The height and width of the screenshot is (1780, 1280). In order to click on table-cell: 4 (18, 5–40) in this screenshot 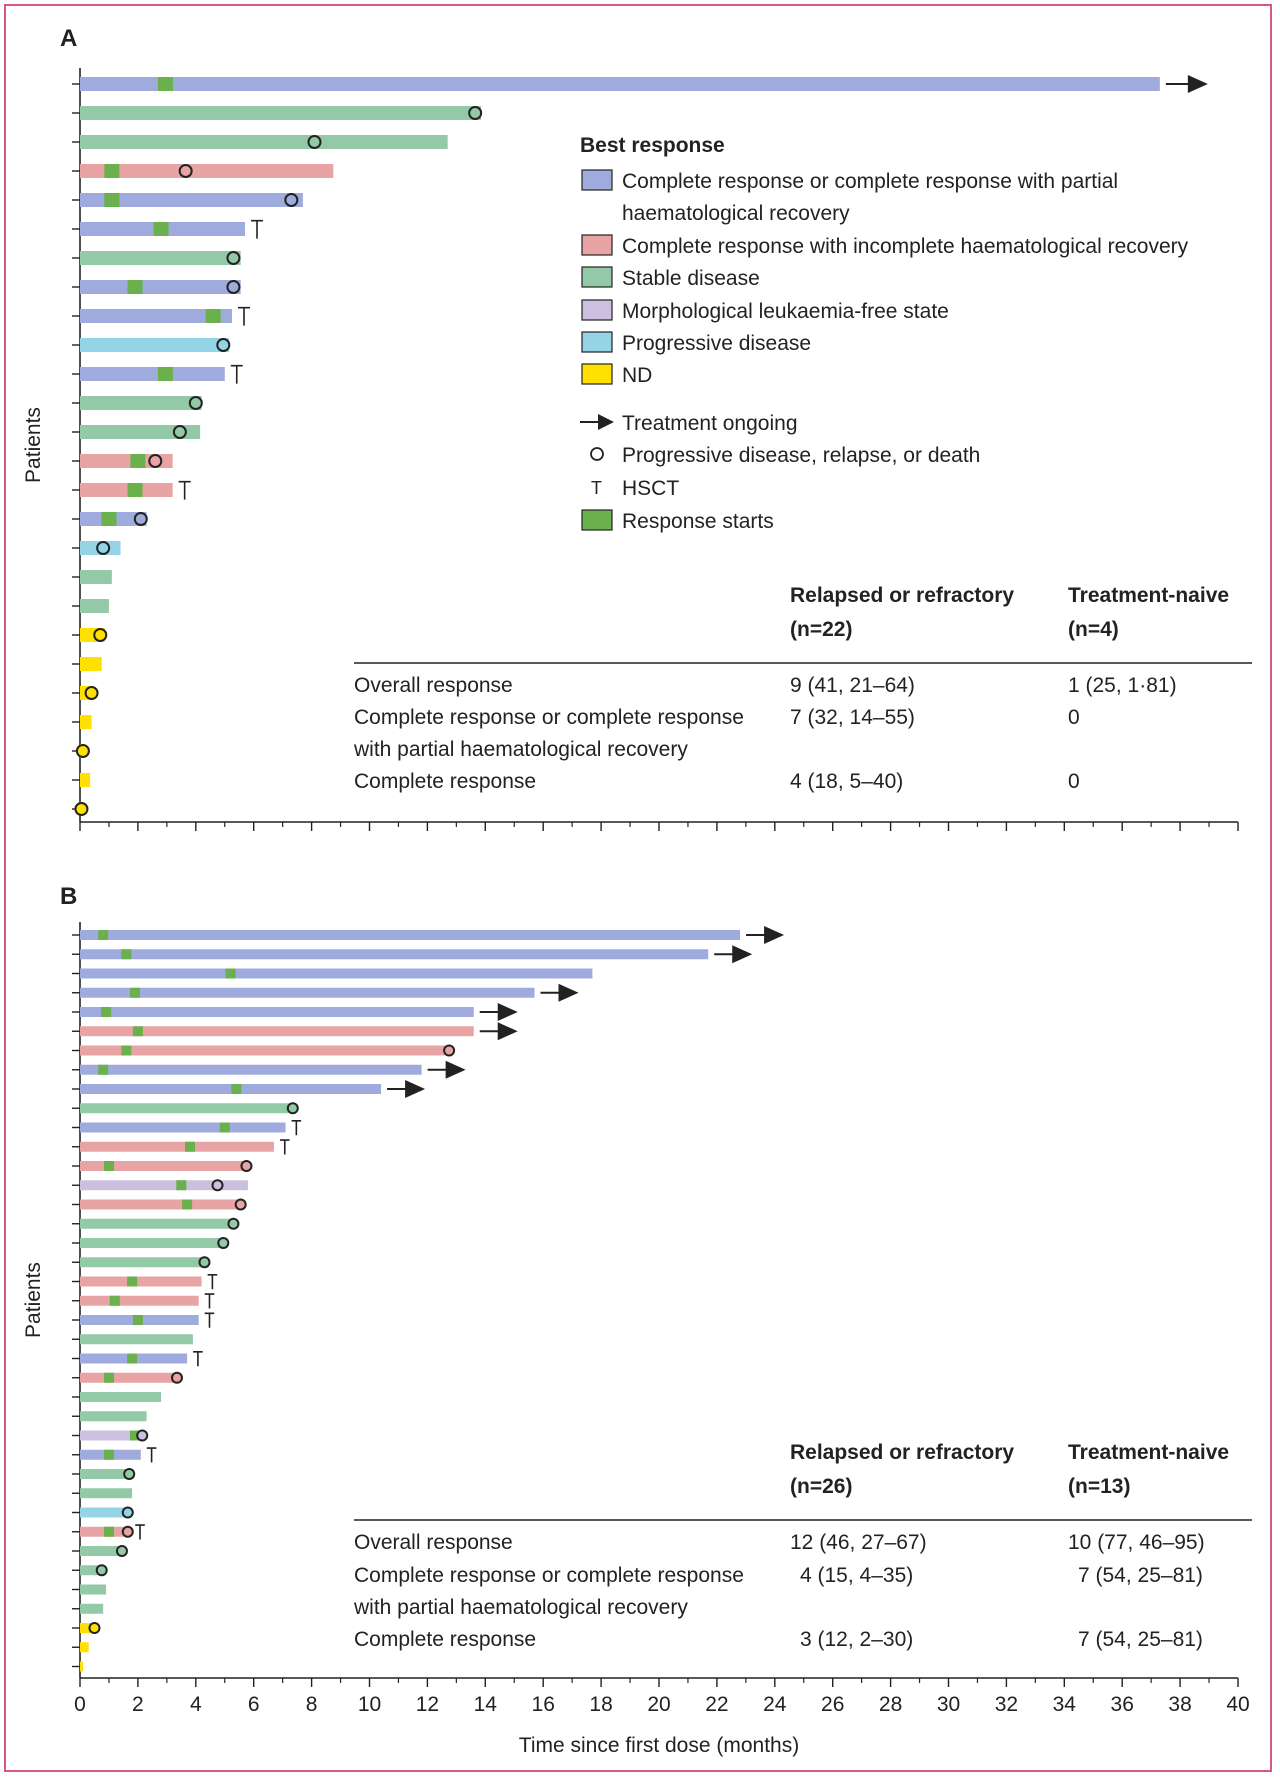, I will do `click(846, 781)`.